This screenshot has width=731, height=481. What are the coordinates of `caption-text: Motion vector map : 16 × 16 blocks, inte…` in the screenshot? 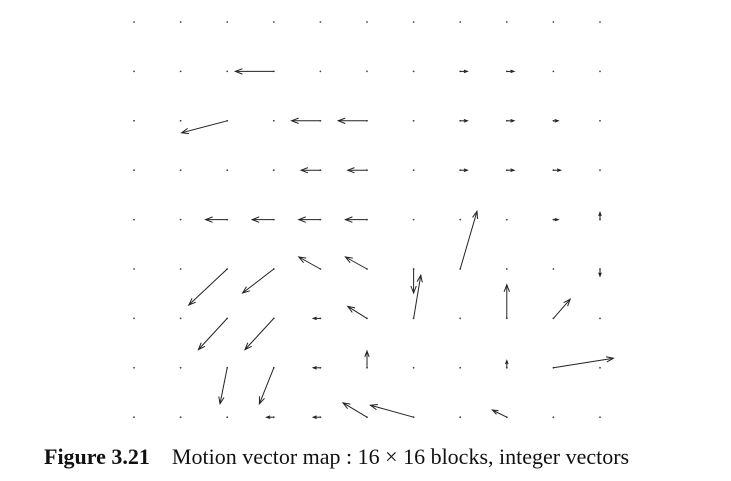 It's located at (400, 456).